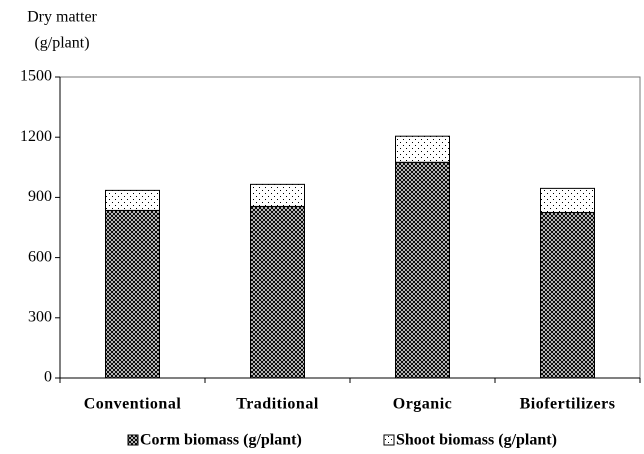  I want to click on y-tick-label: 1200, so click(36, 136).